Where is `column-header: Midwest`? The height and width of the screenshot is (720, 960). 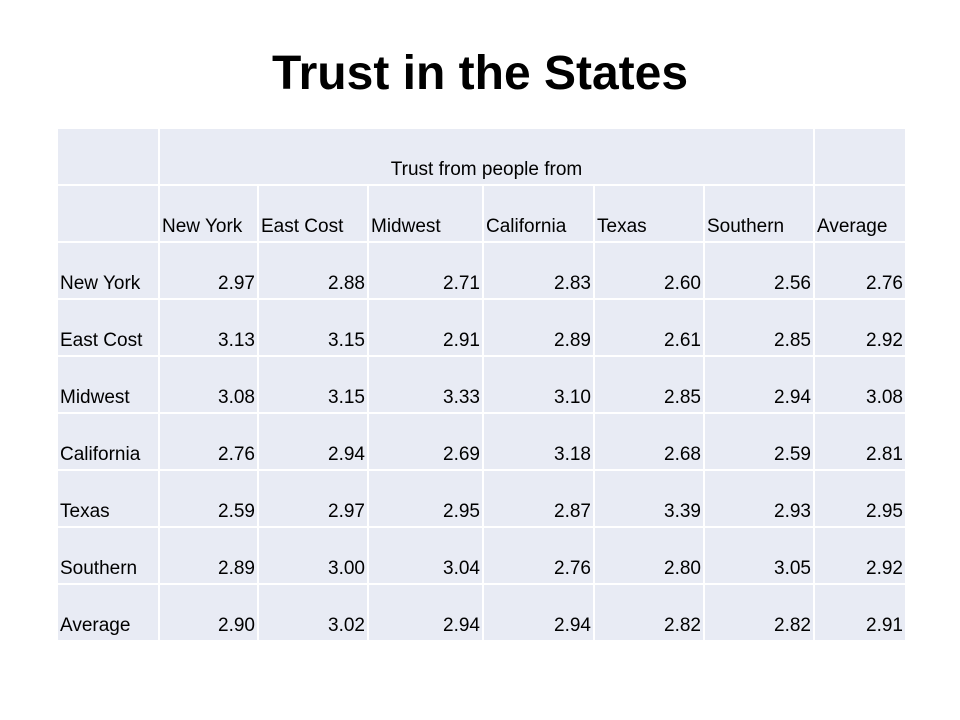
column-header: Midwest is located at coordinates (425, 213).